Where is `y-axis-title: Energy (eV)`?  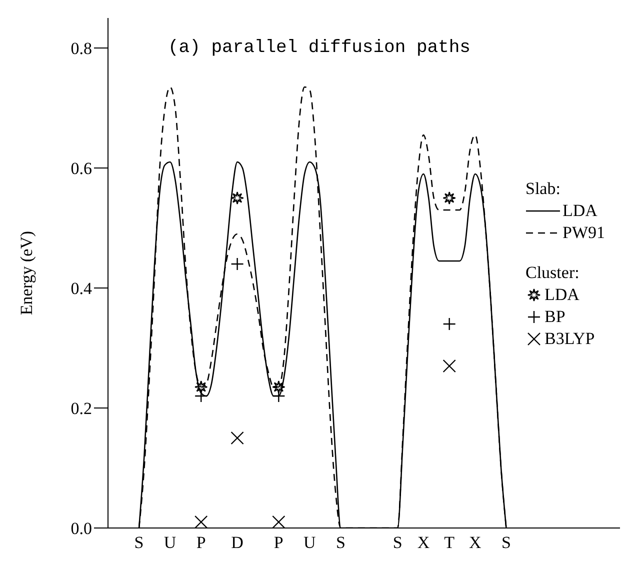 y-axis-title: Energy (eV) is located at coordinates (26, 273).